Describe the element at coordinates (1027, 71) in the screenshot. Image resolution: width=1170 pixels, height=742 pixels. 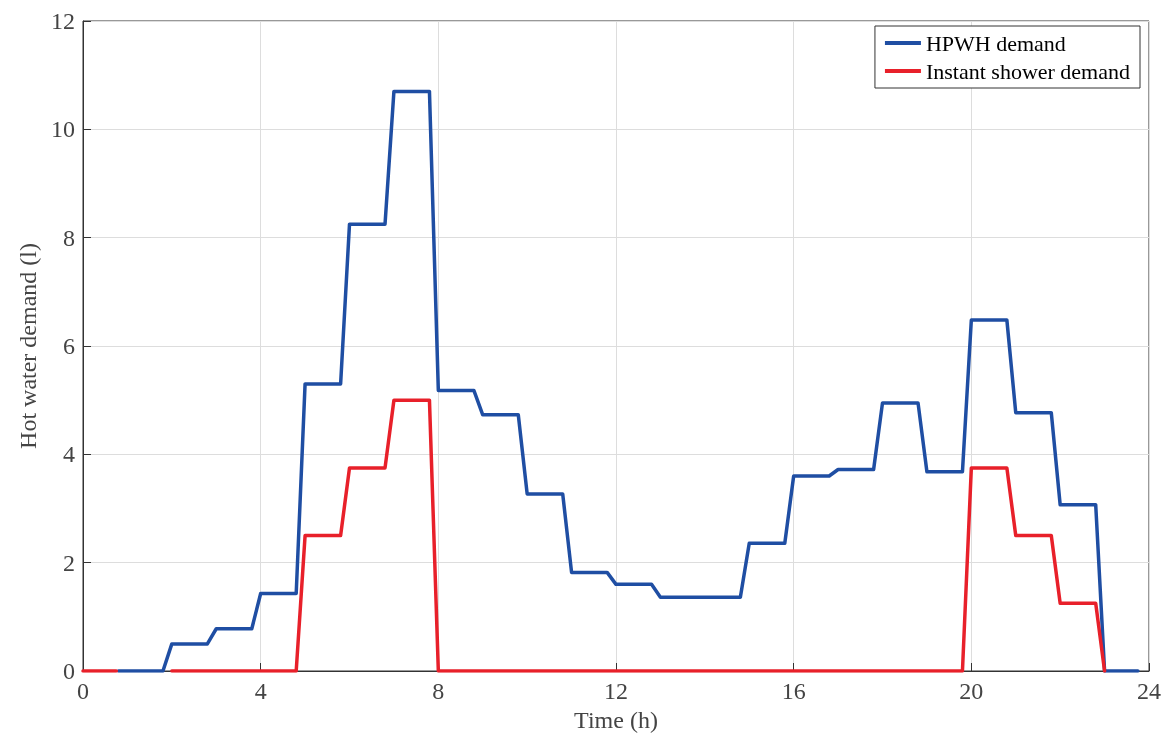
I see `legend-label: Instant shower demand` at that location.